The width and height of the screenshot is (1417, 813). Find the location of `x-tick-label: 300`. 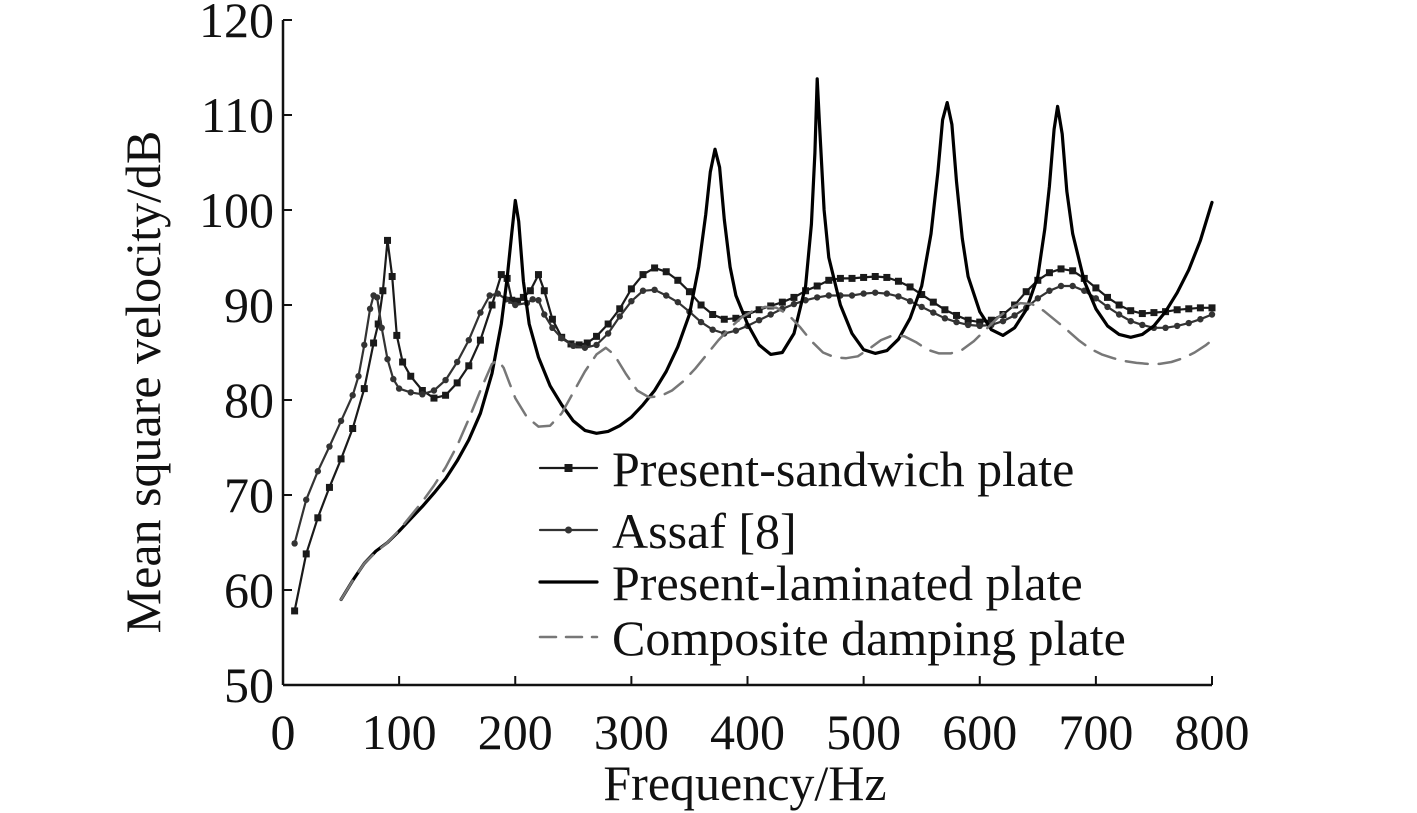

x-tick-label: 300 is located at coordinates (631, 732).